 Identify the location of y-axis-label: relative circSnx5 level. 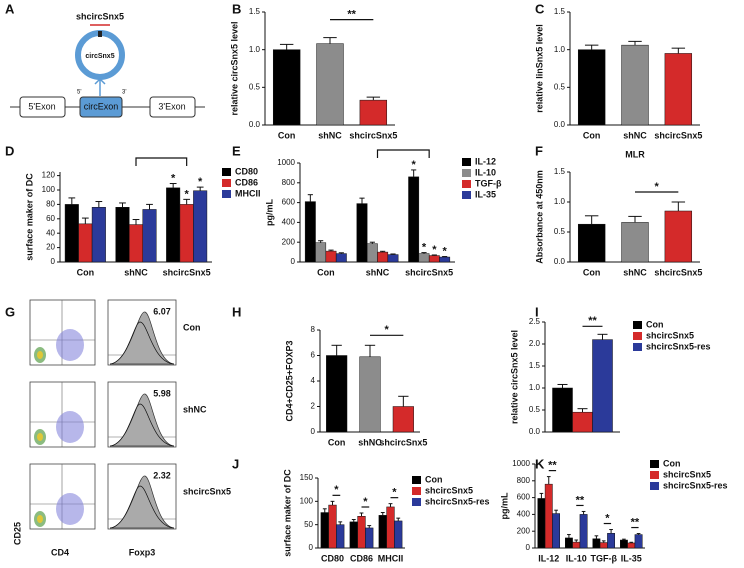
(514, 377).